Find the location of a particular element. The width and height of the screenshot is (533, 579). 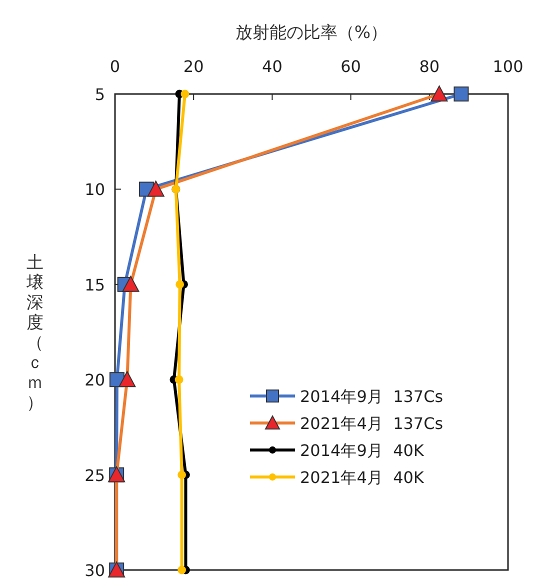

y-tick-label: 15 is located at coordinates (94, 284).